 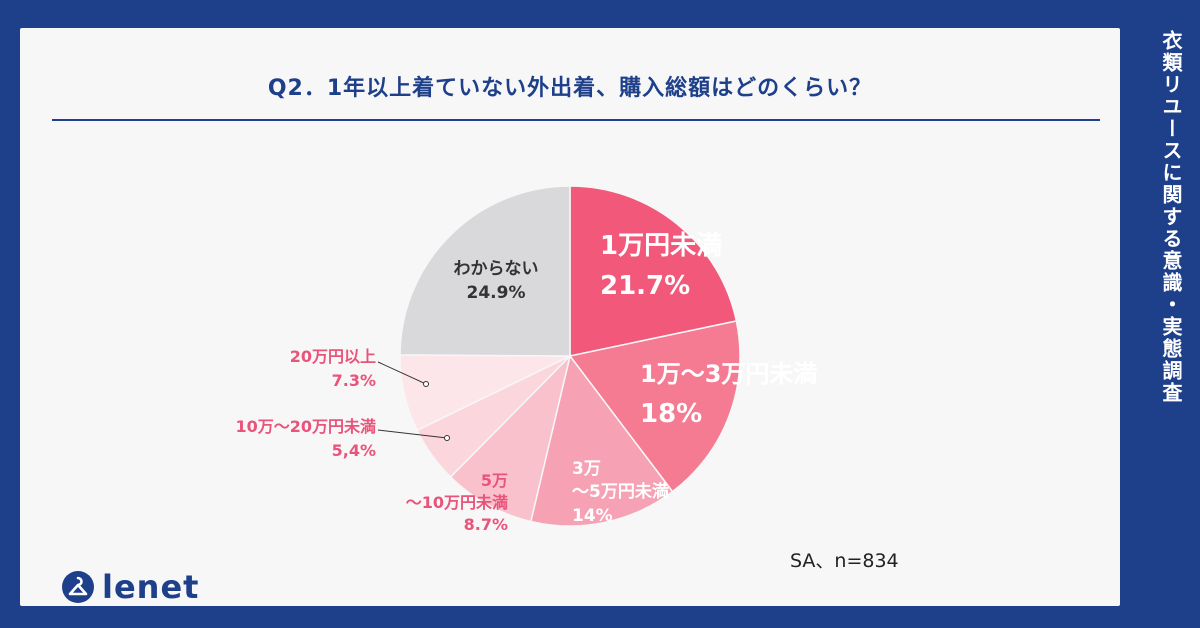 I want to click on title-divider, so click(x=576, y=120).